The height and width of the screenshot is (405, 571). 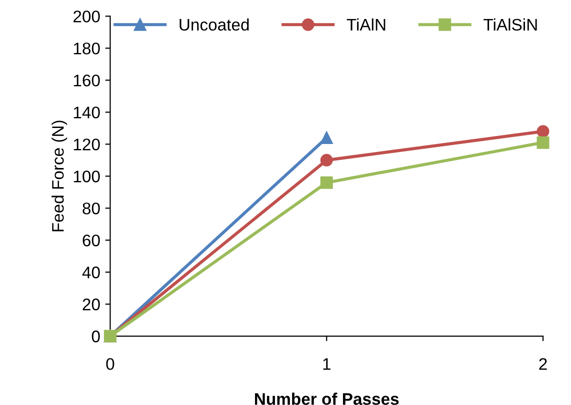 I want to click on y-tick-label: 160, so click(x=87, y=80).